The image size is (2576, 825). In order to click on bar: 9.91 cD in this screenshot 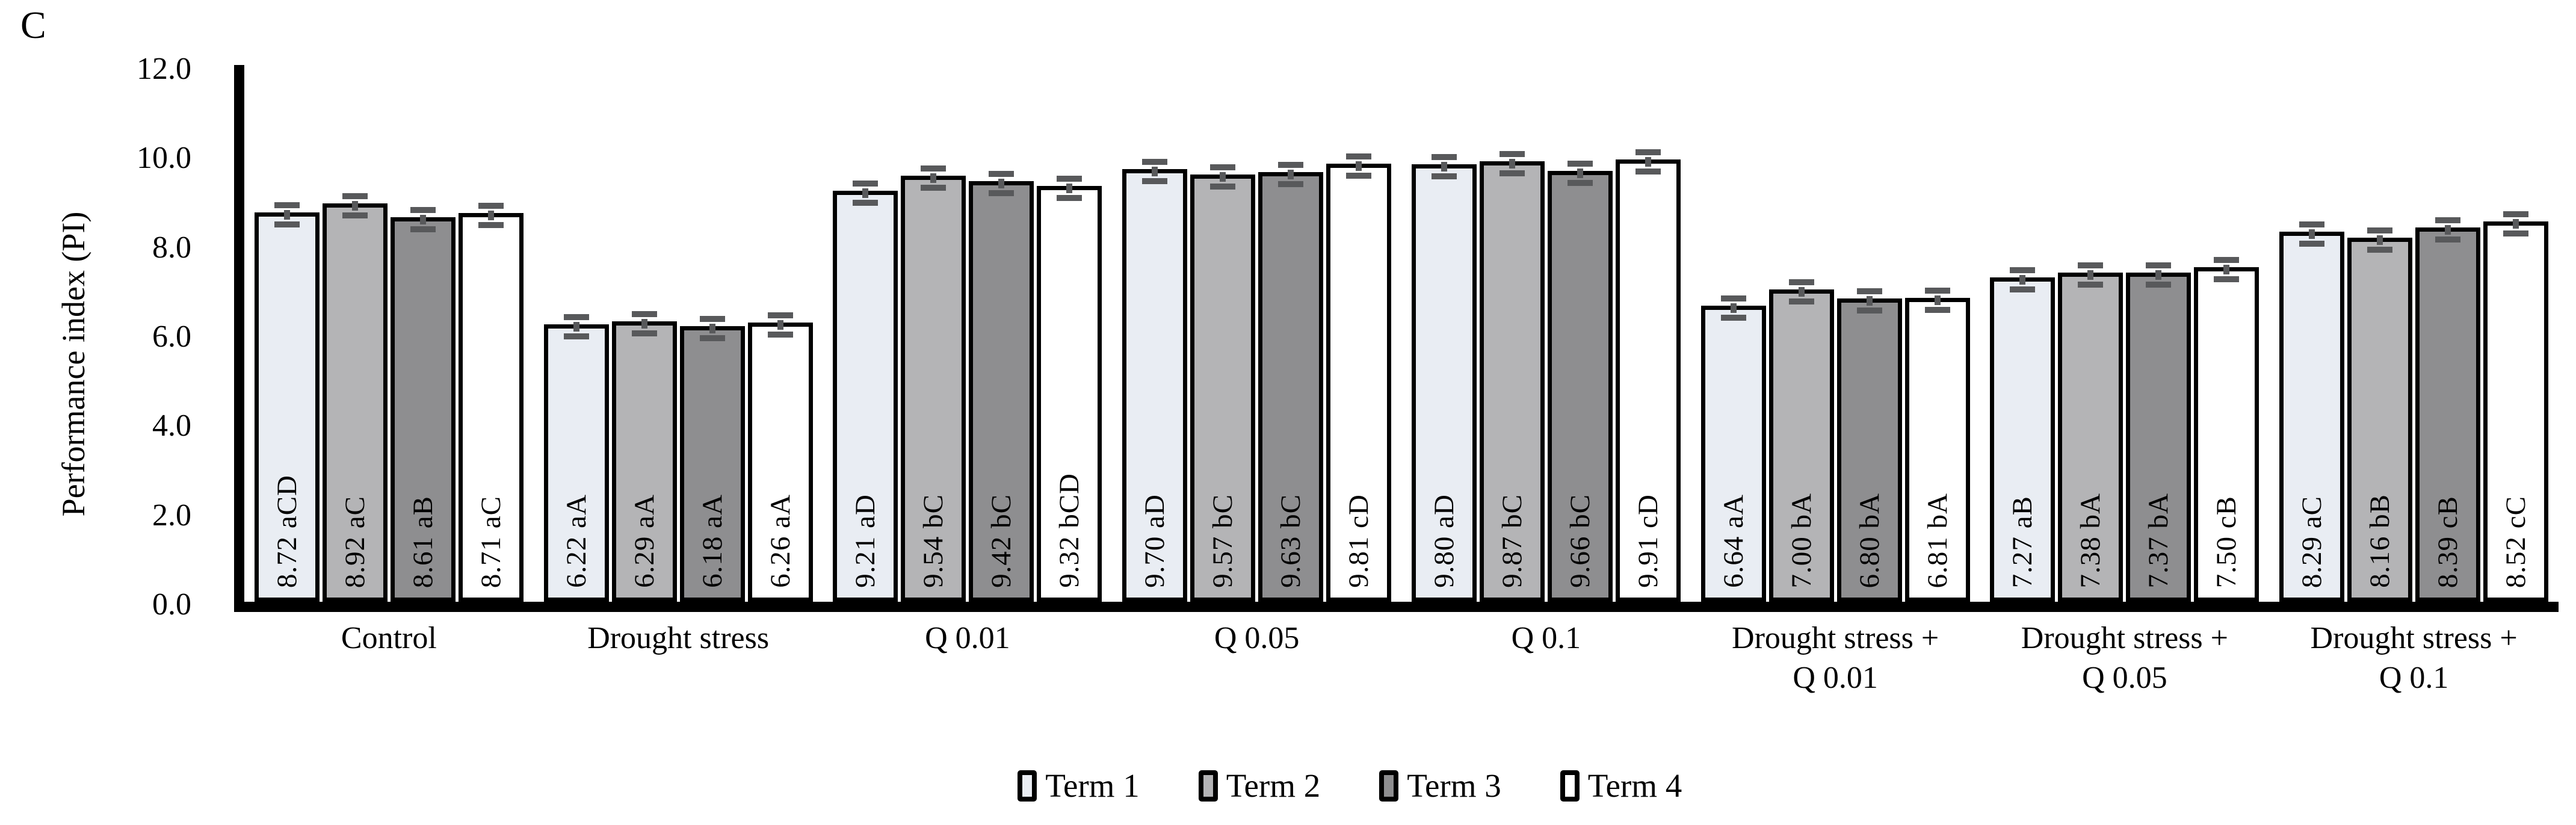, I will do `click(1648, 375)`.